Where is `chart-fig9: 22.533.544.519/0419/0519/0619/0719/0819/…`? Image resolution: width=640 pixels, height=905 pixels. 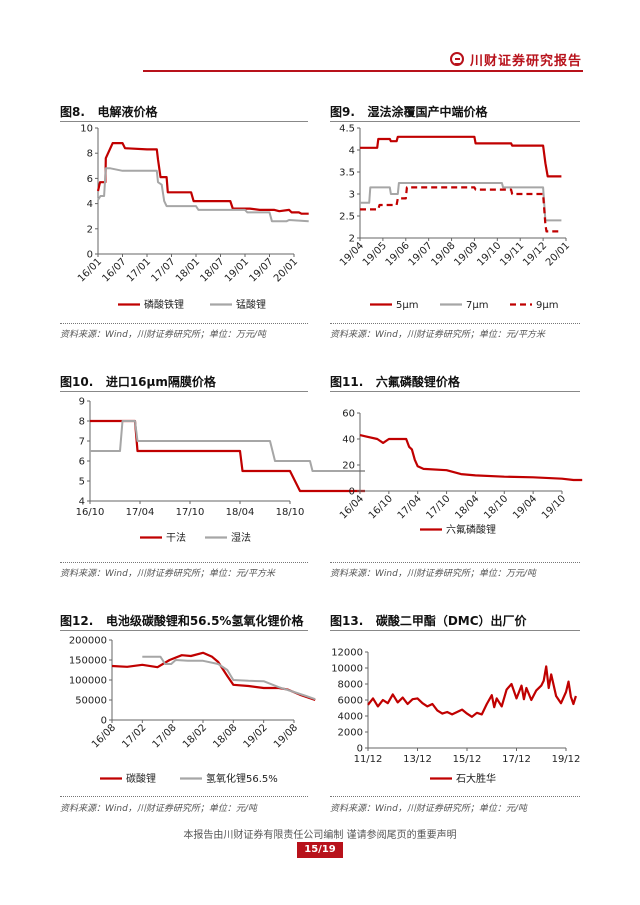
chart-fig9: 22.533.544.519/0419/0519/0619/0719/0819/… is located at coordinates (455, 218).